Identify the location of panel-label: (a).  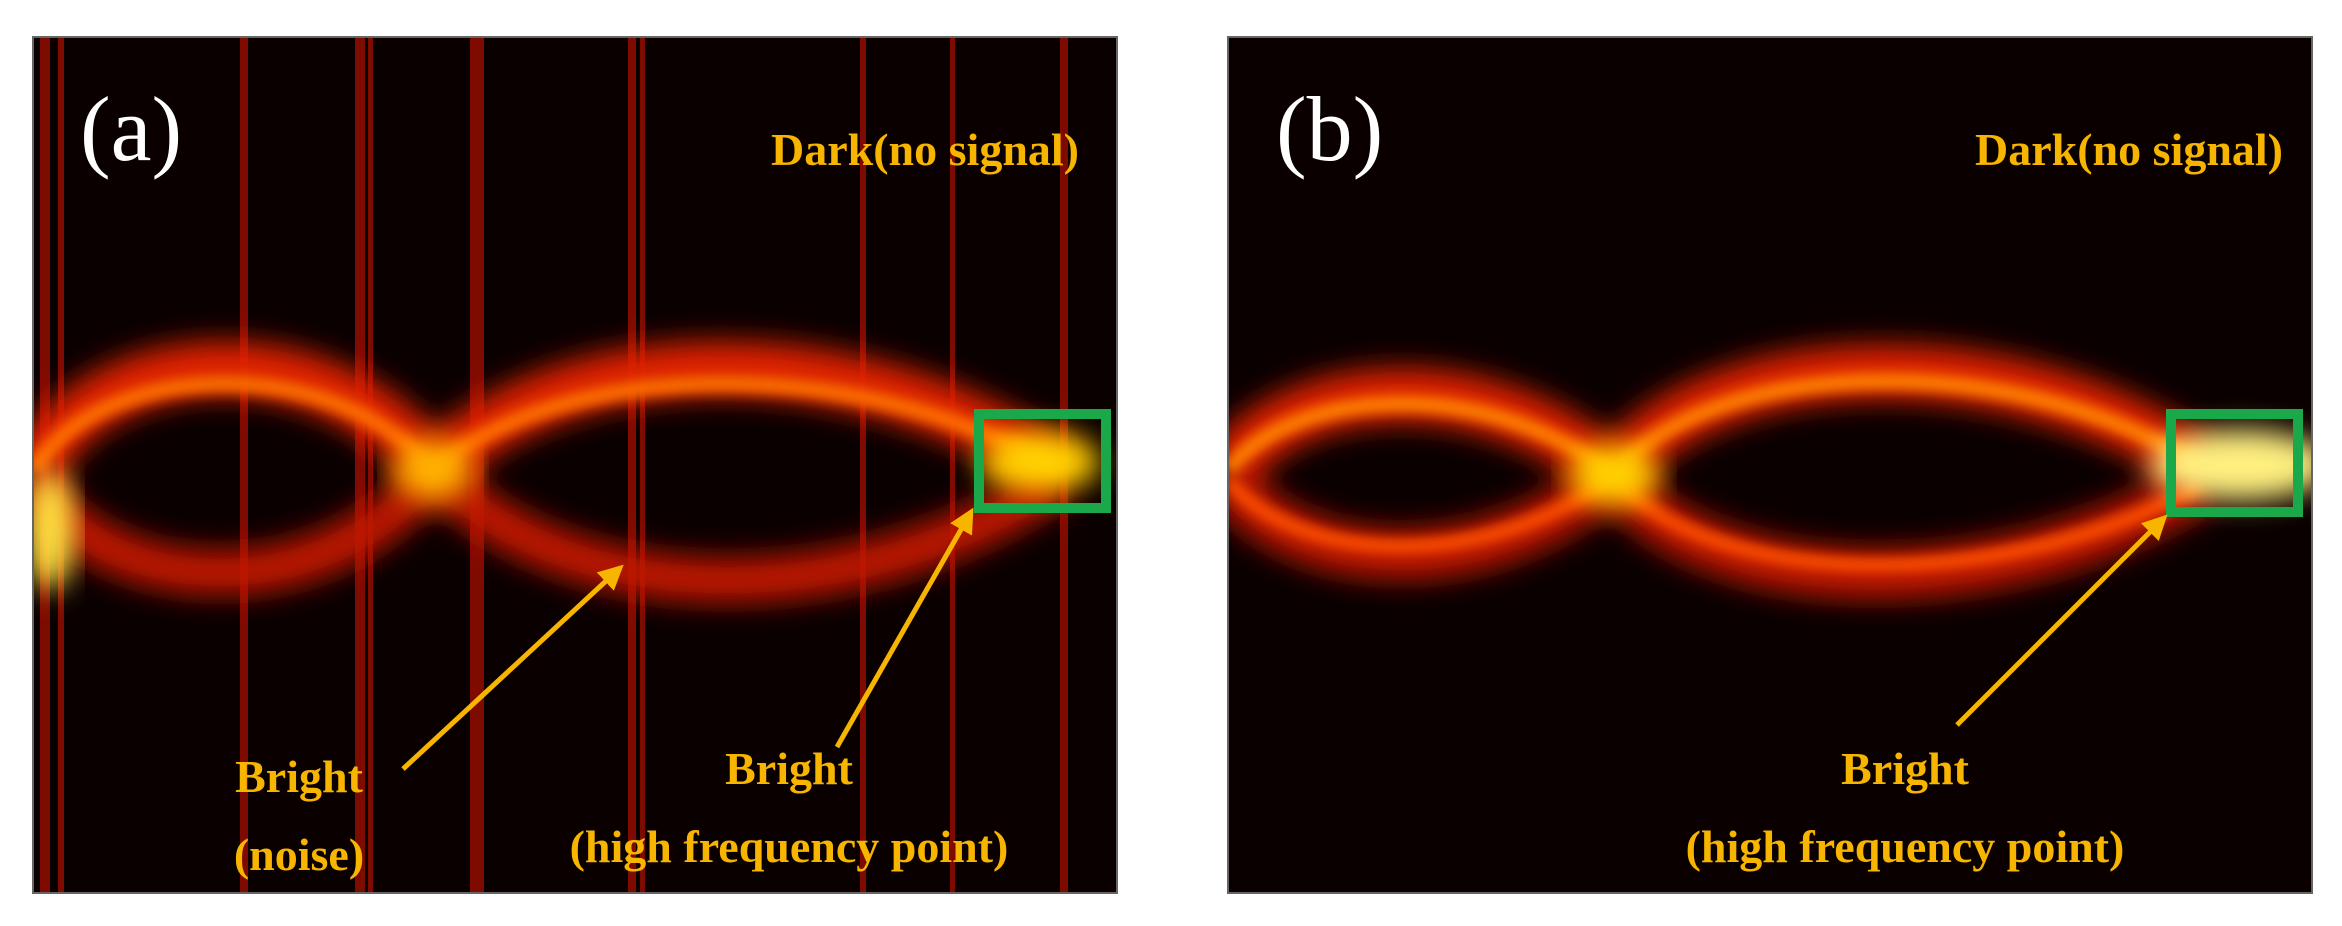
(131, 129).